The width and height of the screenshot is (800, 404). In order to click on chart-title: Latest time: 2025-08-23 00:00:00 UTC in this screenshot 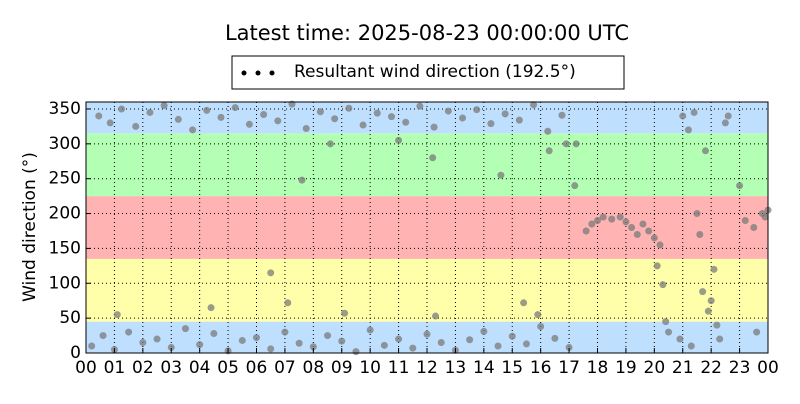, I will do `click(427, 33)`.